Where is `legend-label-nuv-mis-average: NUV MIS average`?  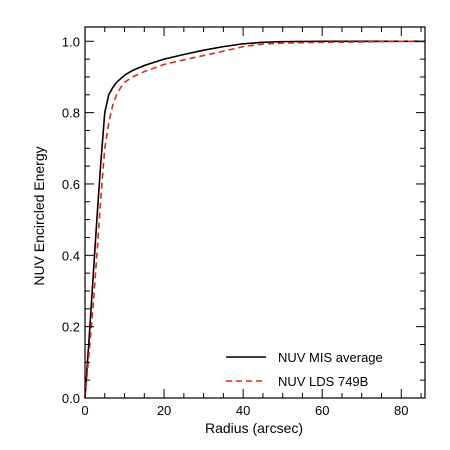 legend-label-nuv-mis-average: NUV MIS average is located at coordinates (330, 357).